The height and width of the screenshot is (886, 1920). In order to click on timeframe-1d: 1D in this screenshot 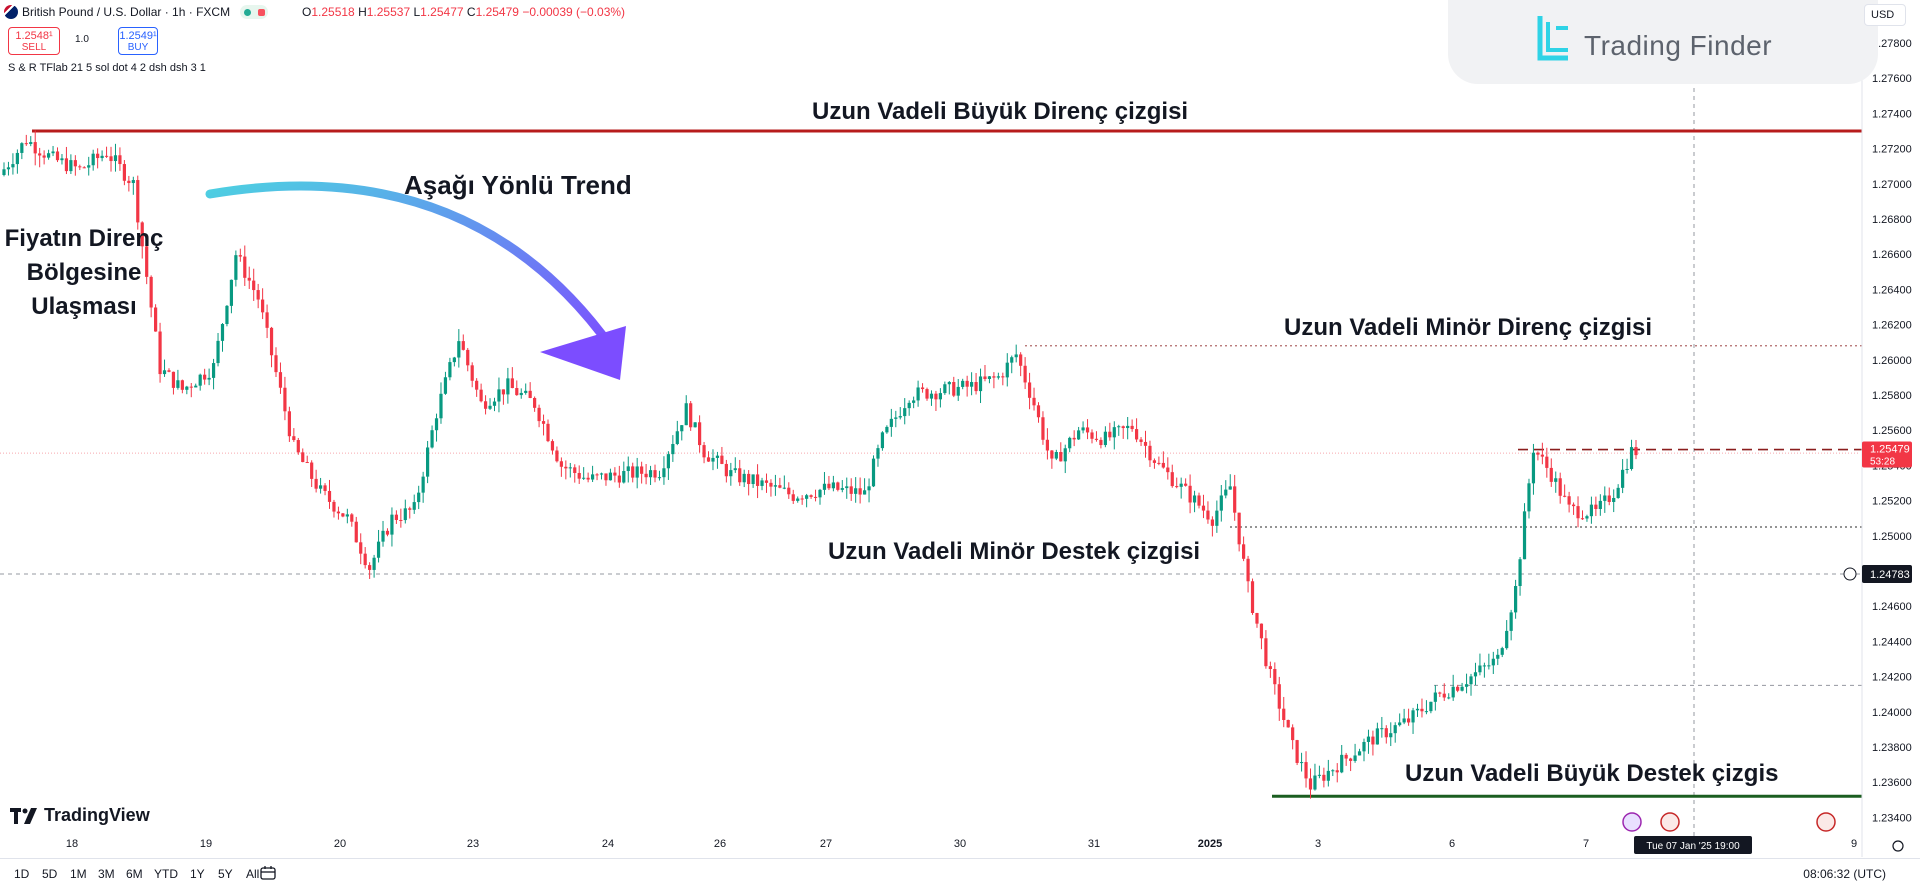, I will do `click(22, 874)`.